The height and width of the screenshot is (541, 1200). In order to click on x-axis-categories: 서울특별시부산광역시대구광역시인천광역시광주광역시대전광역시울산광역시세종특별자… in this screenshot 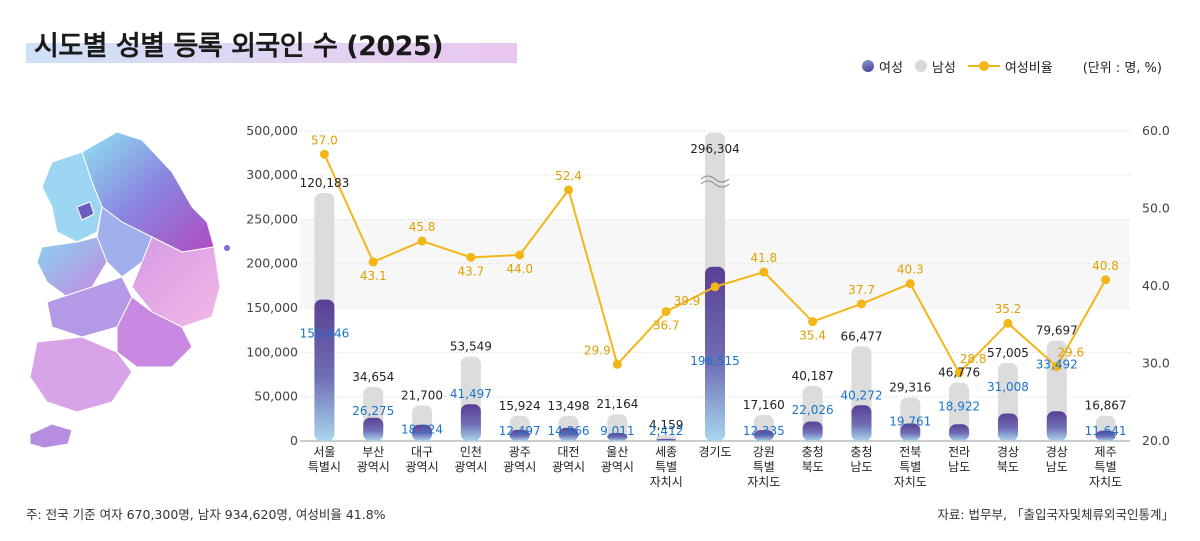, I will do `click(715, 466)`.